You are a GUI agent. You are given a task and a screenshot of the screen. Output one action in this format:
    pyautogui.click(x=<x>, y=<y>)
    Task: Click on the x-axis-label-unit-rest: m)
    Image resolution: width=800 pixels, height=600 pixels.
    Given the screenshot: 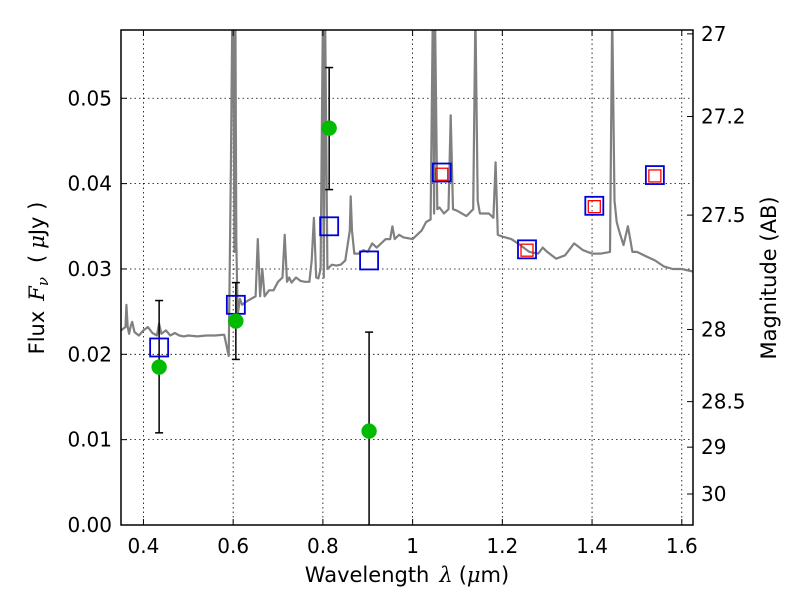 What is the action you would take?
    pyautogui.click(x=495, y=575)
    